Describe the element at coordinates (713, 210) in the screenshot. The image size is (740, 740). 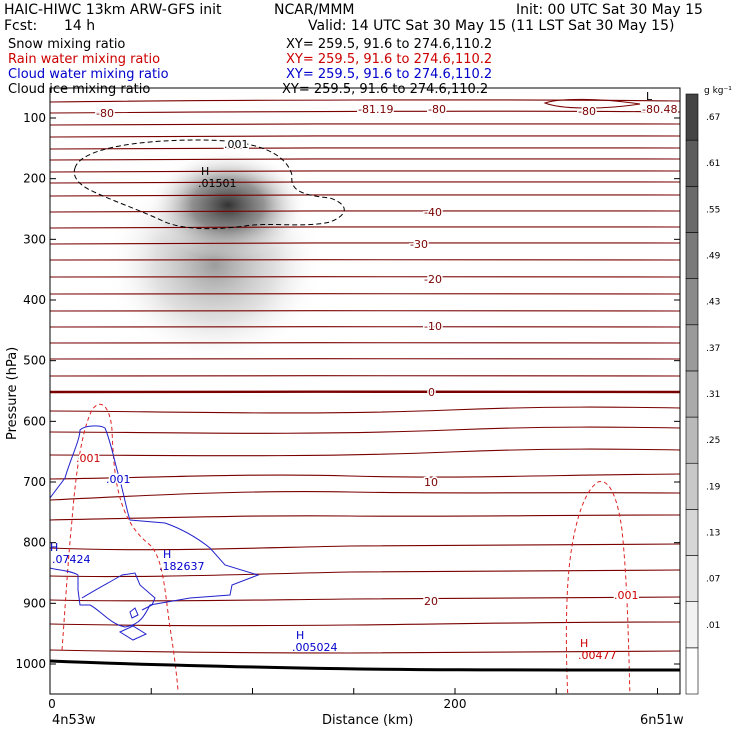
I see `colorbar-label: .55` at that location.